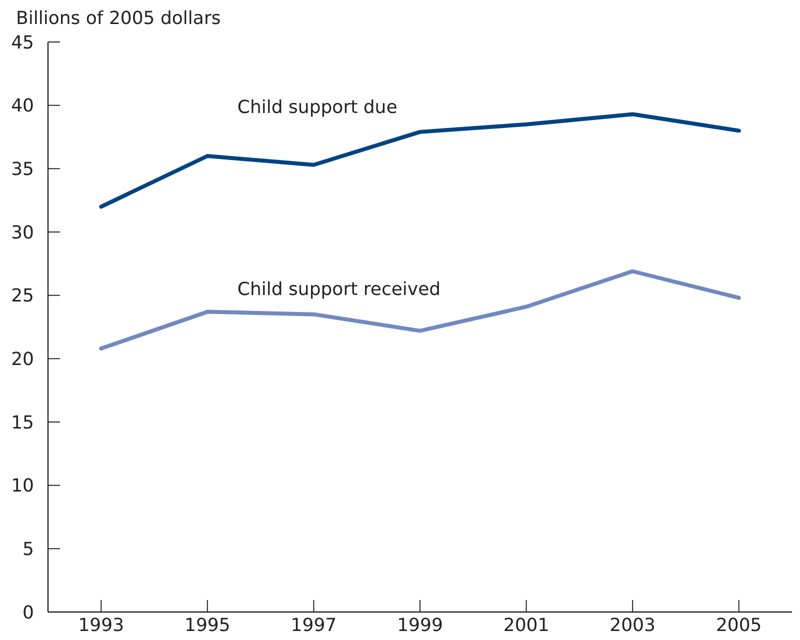  What do you see at coordinates (207, 625) in the screenshot?
I see `x-tick-label: 1995` at bounding box center [207, 625].